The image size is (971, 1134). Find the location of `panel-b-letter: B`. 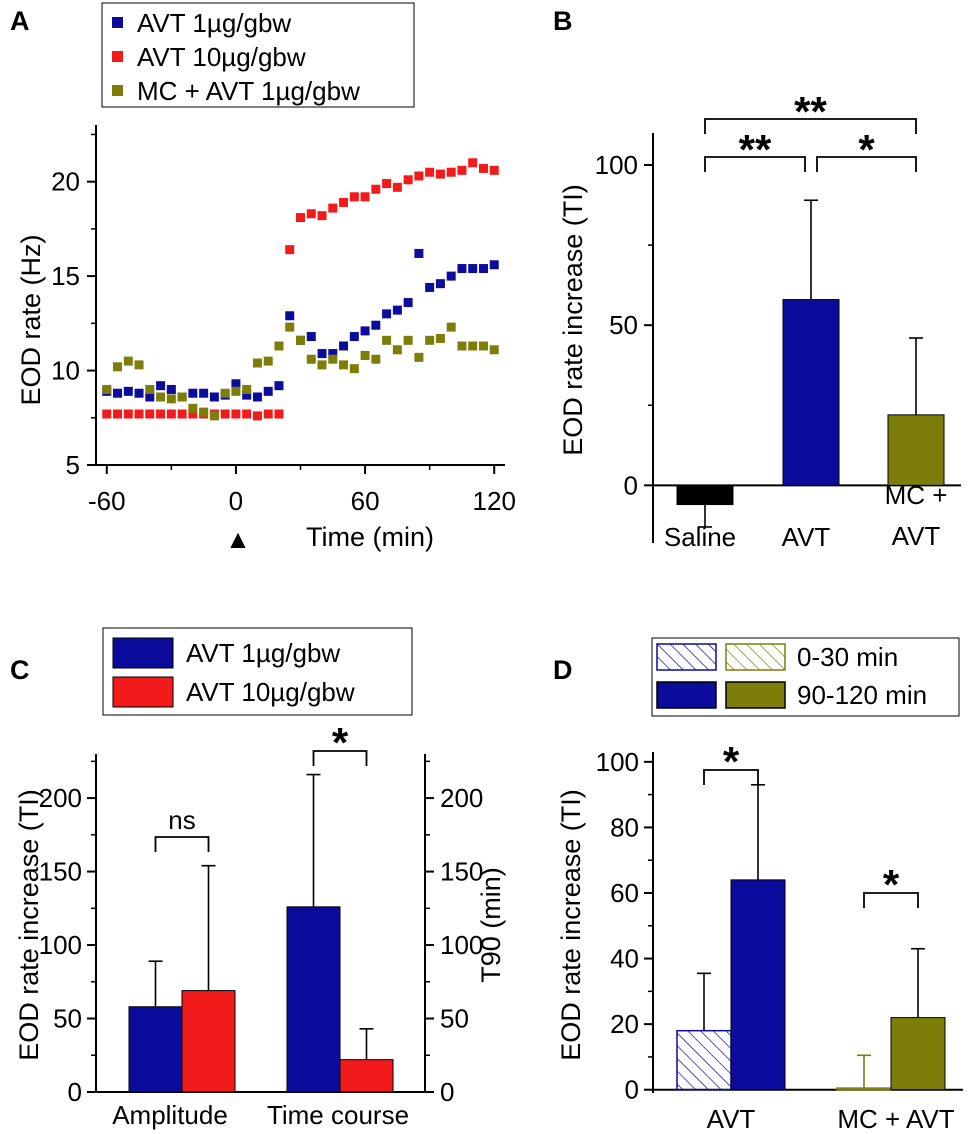

panel-b-letter: B is located at coordinates (563, 21).